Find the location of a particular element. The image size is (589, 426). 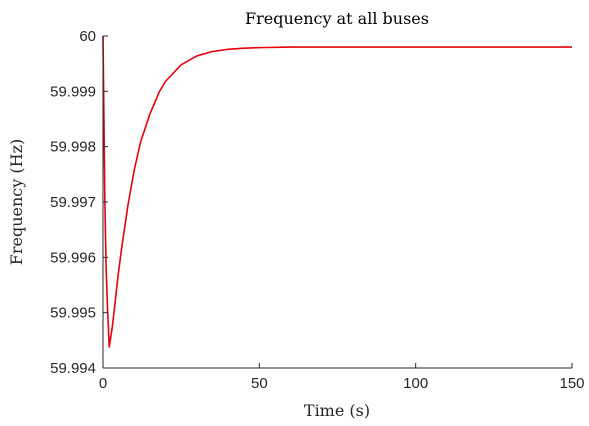

y-tick-label: 59.995 is located at coordinates (73, 313).